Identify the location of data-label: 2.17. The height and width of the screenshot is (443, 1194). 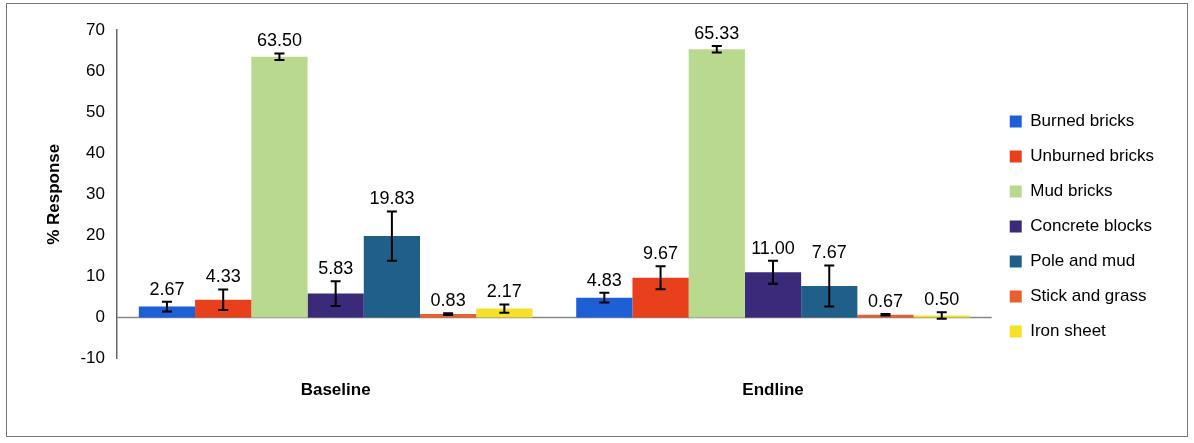
(504, 291).